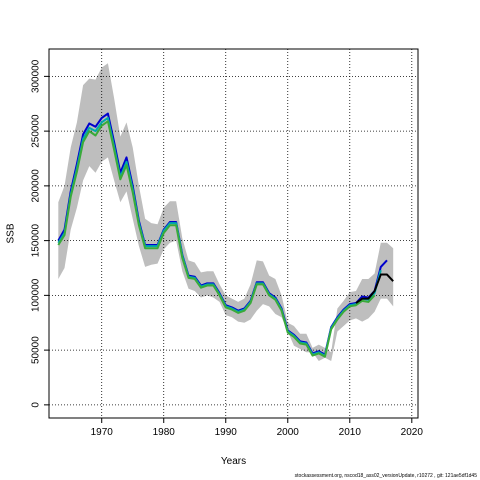 The image size is (480, 480). What do you see at coordinates (36, 295) in the screenshot?
I see `y-tick-label: 100000` at bounding box center [36, 295].